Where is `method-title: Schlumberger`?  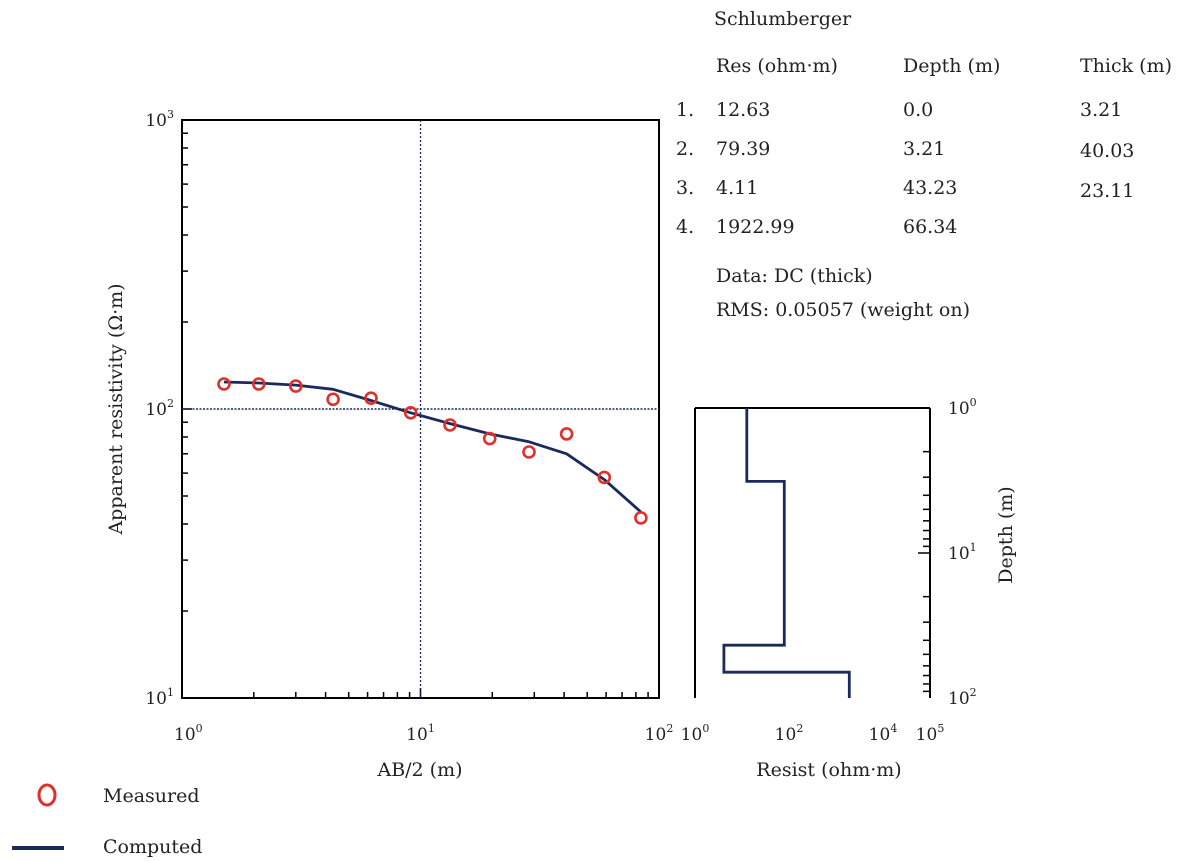 method-title: Schlumberger is located at coordinates (783, 19).